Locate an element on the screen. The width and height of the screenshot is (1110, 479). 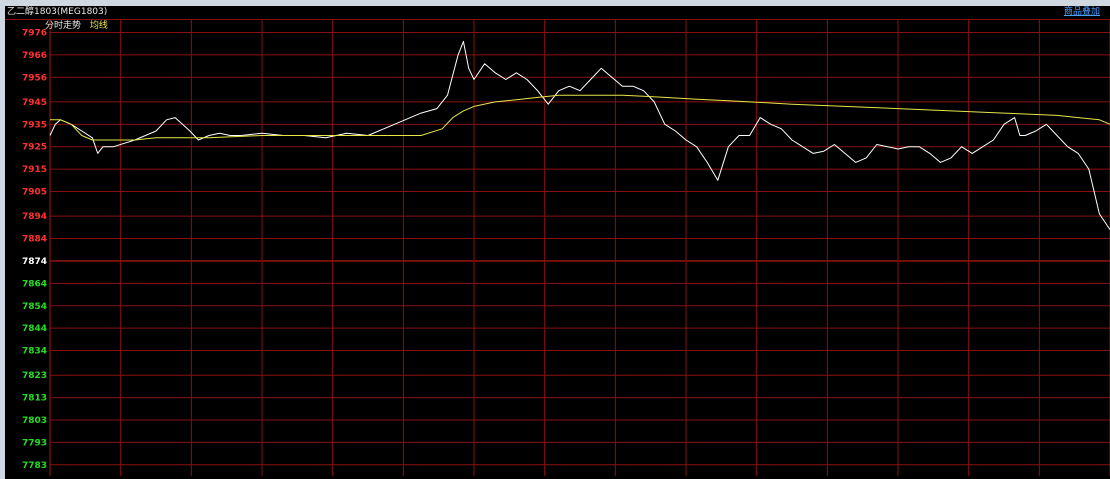
legend-price-label: 分时走势 is located at coordinates (63, 26).